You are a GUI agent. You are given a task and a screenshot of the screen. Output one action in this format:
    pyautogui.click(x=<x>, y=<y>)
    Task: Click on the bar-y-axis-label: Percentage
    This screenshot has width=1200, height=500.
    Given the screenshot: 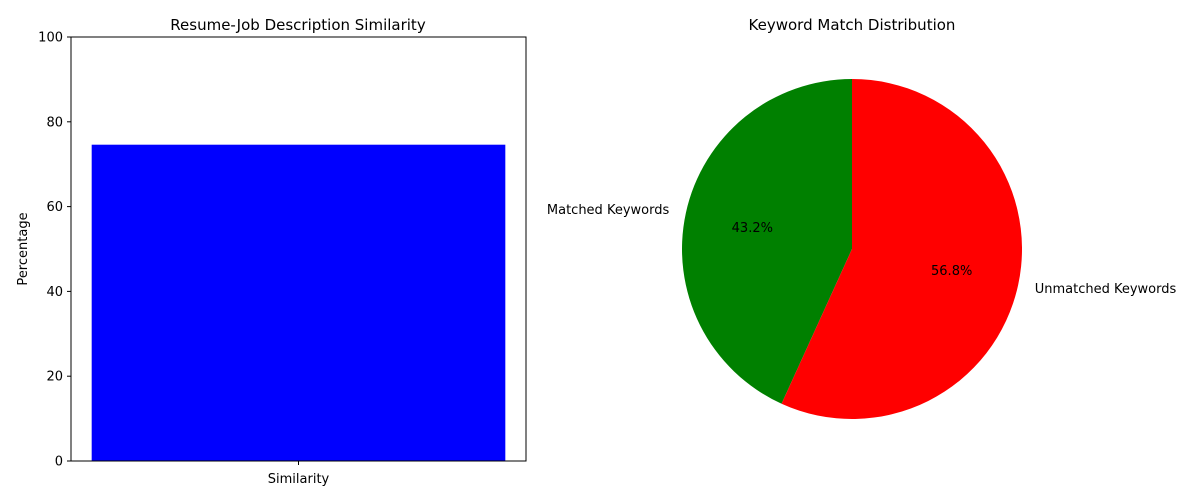 What is the action you would take?
    pyautogui.click(x=23, y=248)
    